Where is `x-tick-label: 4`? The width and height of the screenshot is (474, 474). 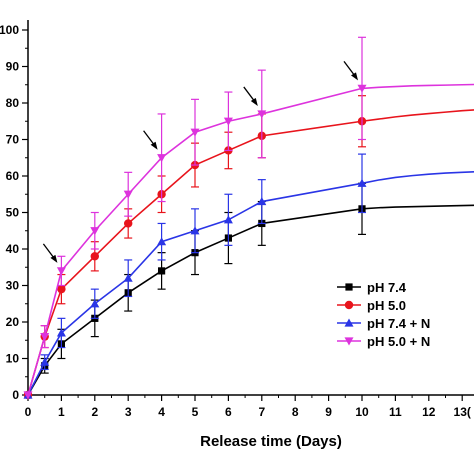
x-tick-label: 4 is located at coordinates (161, 412).